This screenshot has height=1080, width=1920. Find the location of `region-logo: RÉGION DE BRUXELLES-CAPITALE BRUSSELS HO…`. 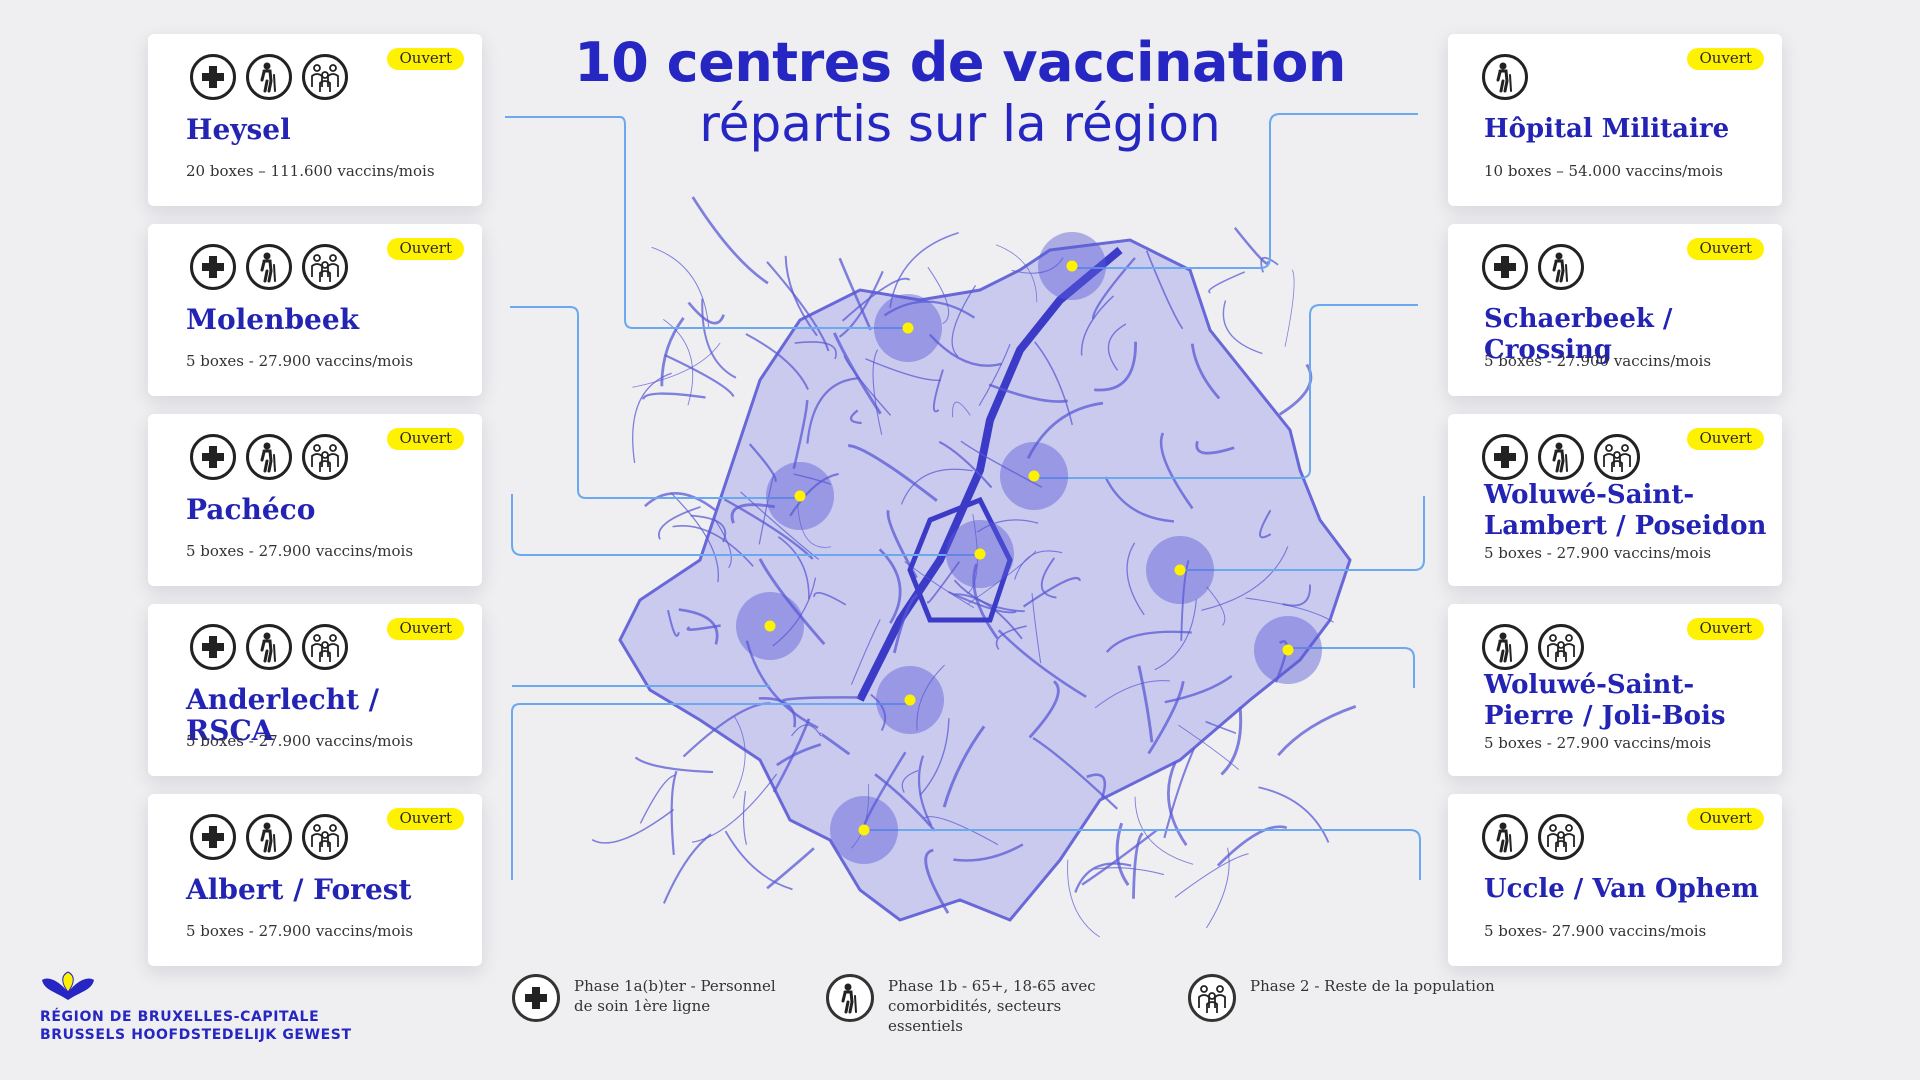

region-logo: RÉGION DE BRUXELLES-CAPITALE BRUSSELS HO… is located at coordinates (196, 1007).